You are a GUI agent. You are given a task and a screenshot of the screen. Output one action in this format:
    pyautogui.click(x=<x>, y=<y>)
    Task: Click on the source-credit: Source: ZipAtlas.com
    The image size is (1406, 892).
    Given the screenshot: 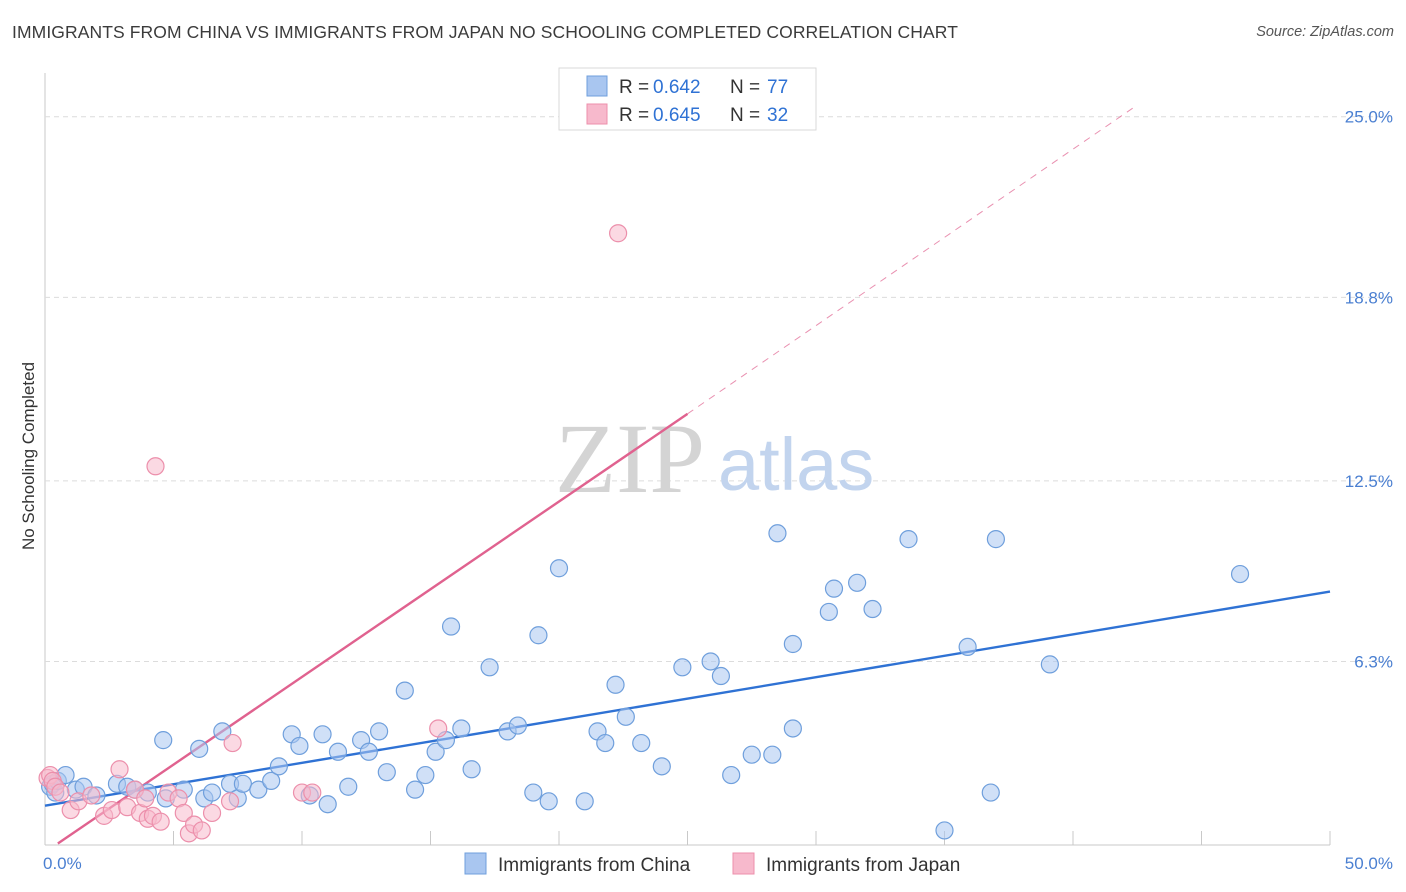 What is the action you would take?
    pyautogui.click(x=1325, y=32)
    